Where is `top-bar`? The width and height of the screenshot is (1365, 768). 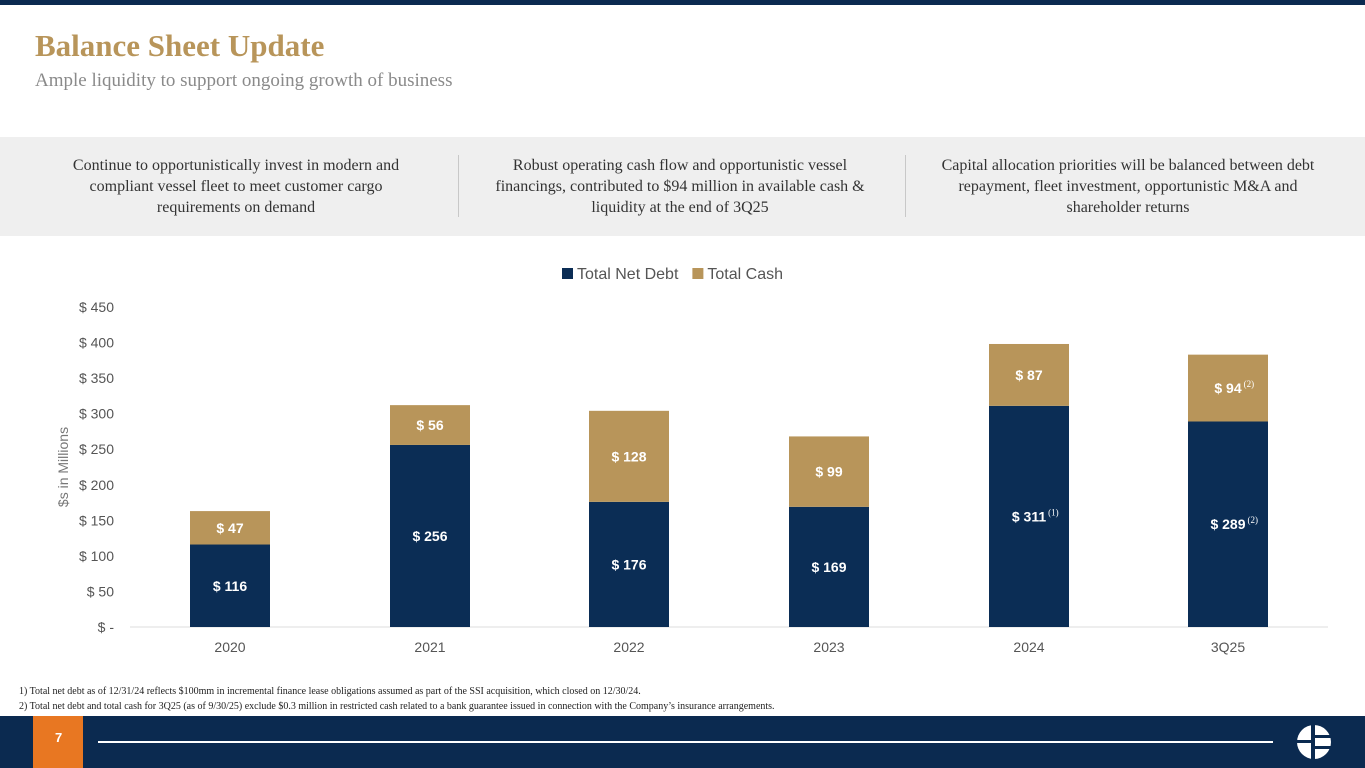
top-bar is located at coordinates (682, 2).